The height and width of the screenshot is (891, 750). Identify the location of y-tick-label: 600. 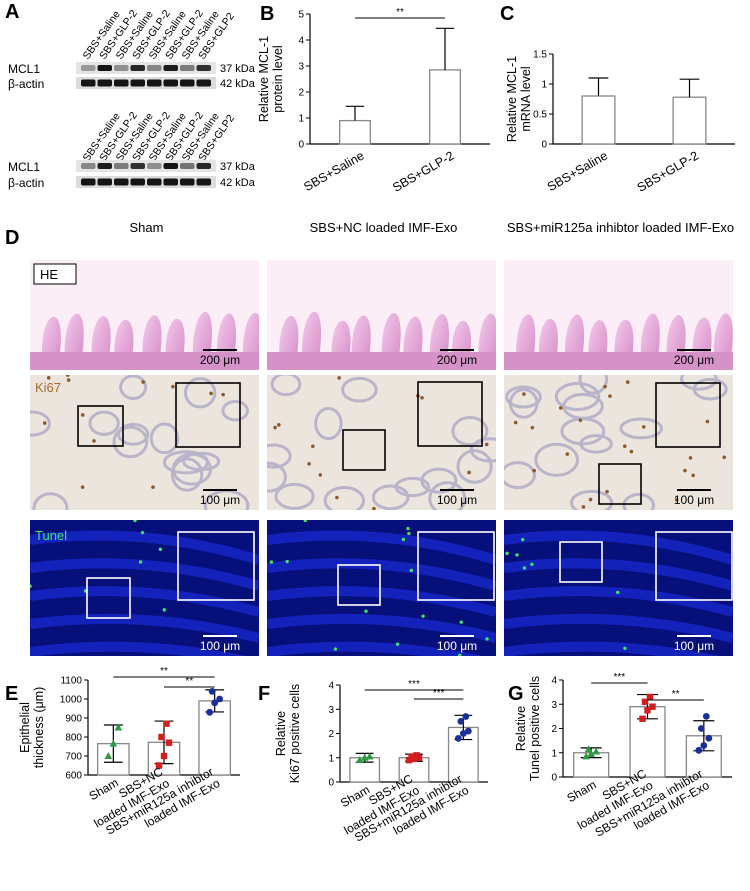
(73, 776).